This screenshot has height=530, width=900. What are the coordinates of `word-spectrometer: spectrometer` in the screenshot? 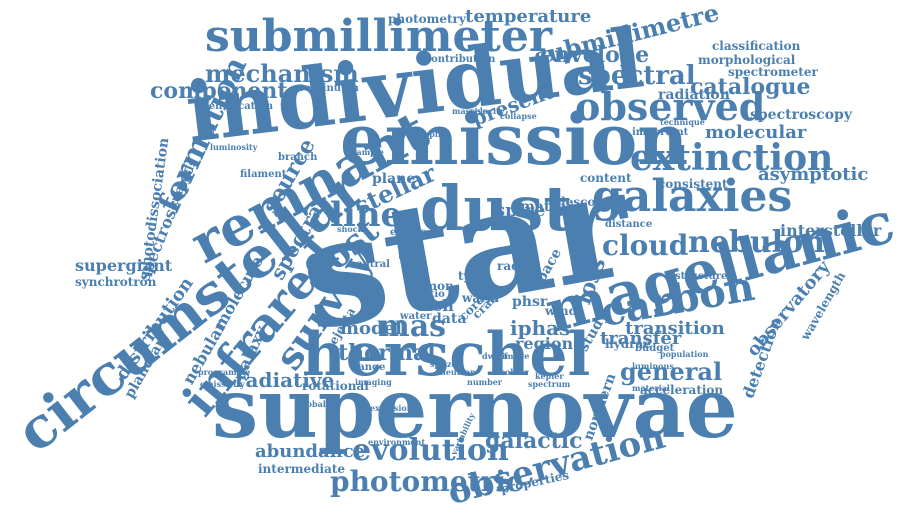 It's located at (773, 72).